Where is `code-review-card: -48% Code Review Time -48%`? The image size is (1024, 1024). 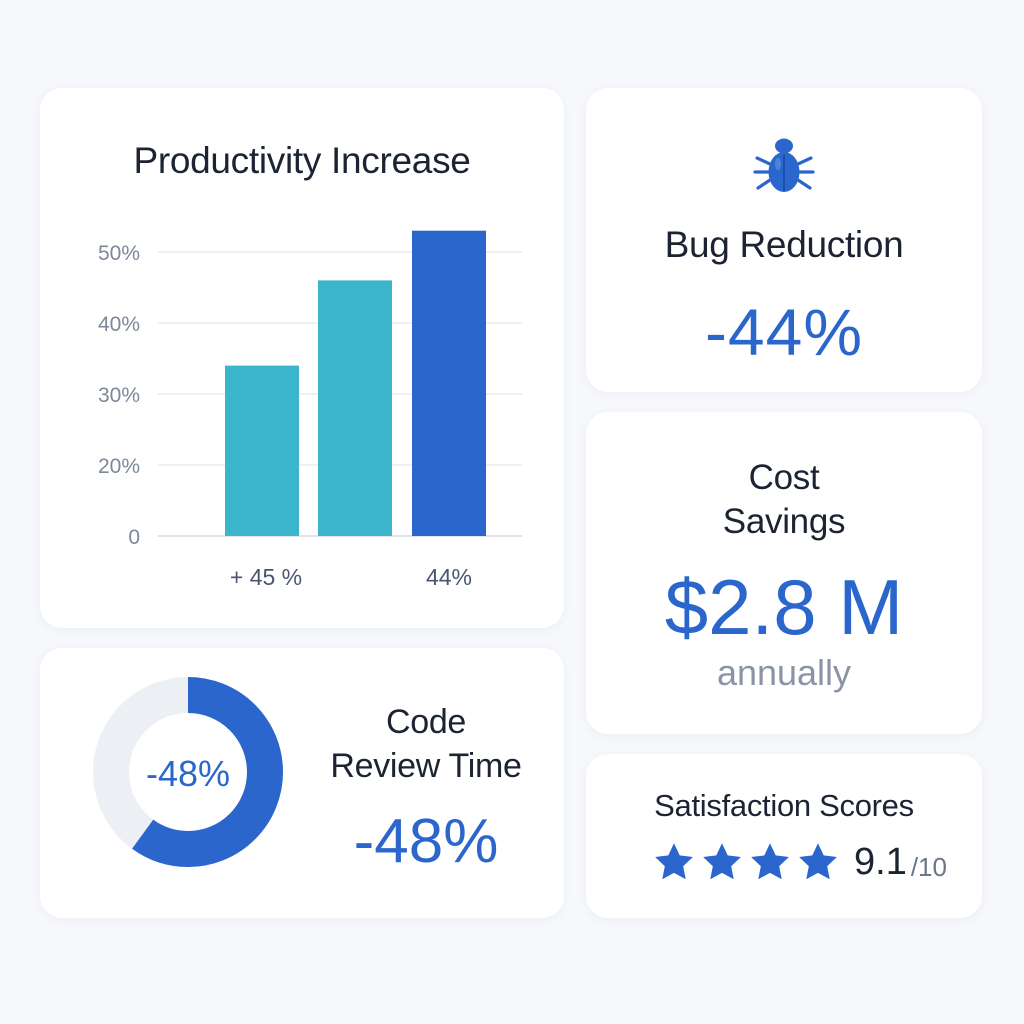
code-review-card: -48% Code Review Time -48% is located at coordinates (302, 783).